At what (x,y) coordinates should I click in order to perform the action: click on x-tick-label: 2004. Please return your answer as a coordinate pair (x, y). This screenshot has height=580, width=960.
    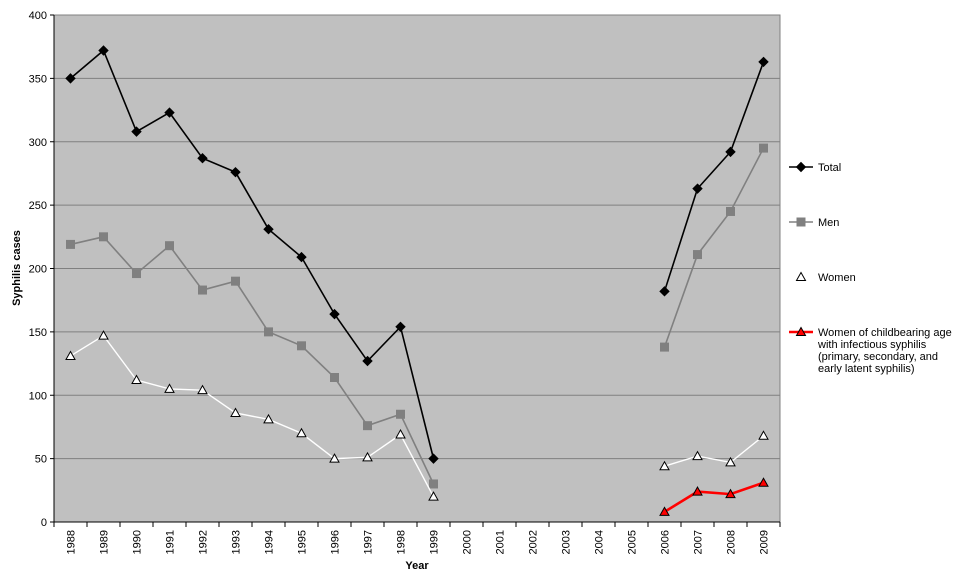
    Looking at the image, I should click on (600, 542).